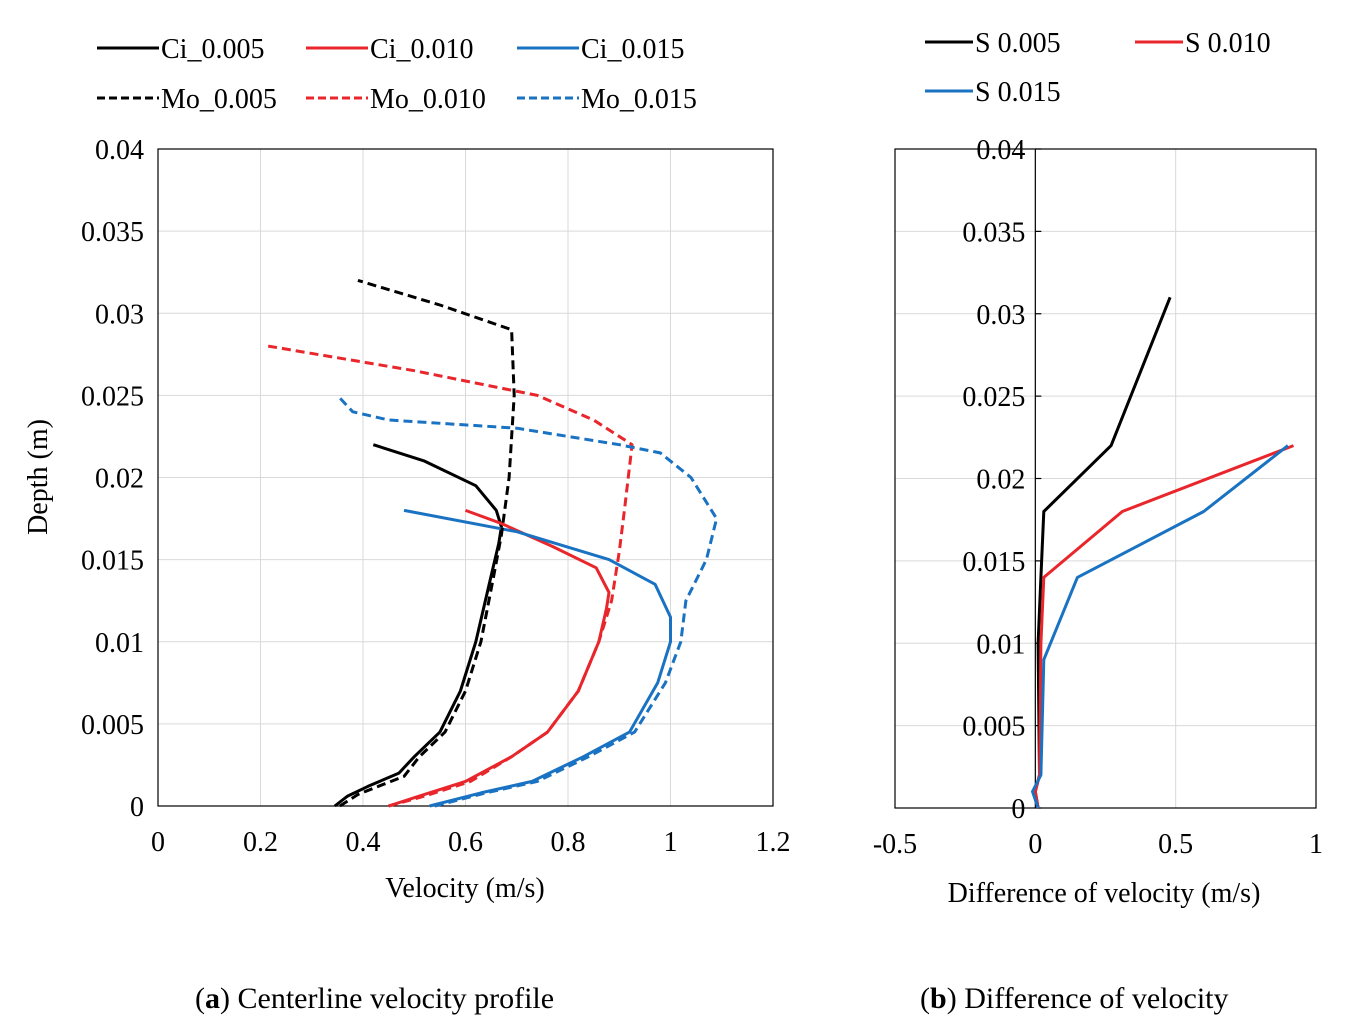 The image size is (1348, 1032). What do you see at coordinates (895, 844) in the screenshot?
I see `x-tick-label: -0.5` at bounding box center [895, 844].